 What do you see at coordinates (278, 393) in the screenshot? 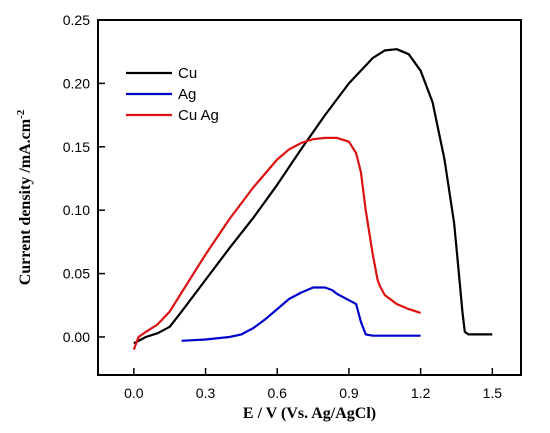
I see `x-tick-label: 0.6` at bounding box center [278, 393].